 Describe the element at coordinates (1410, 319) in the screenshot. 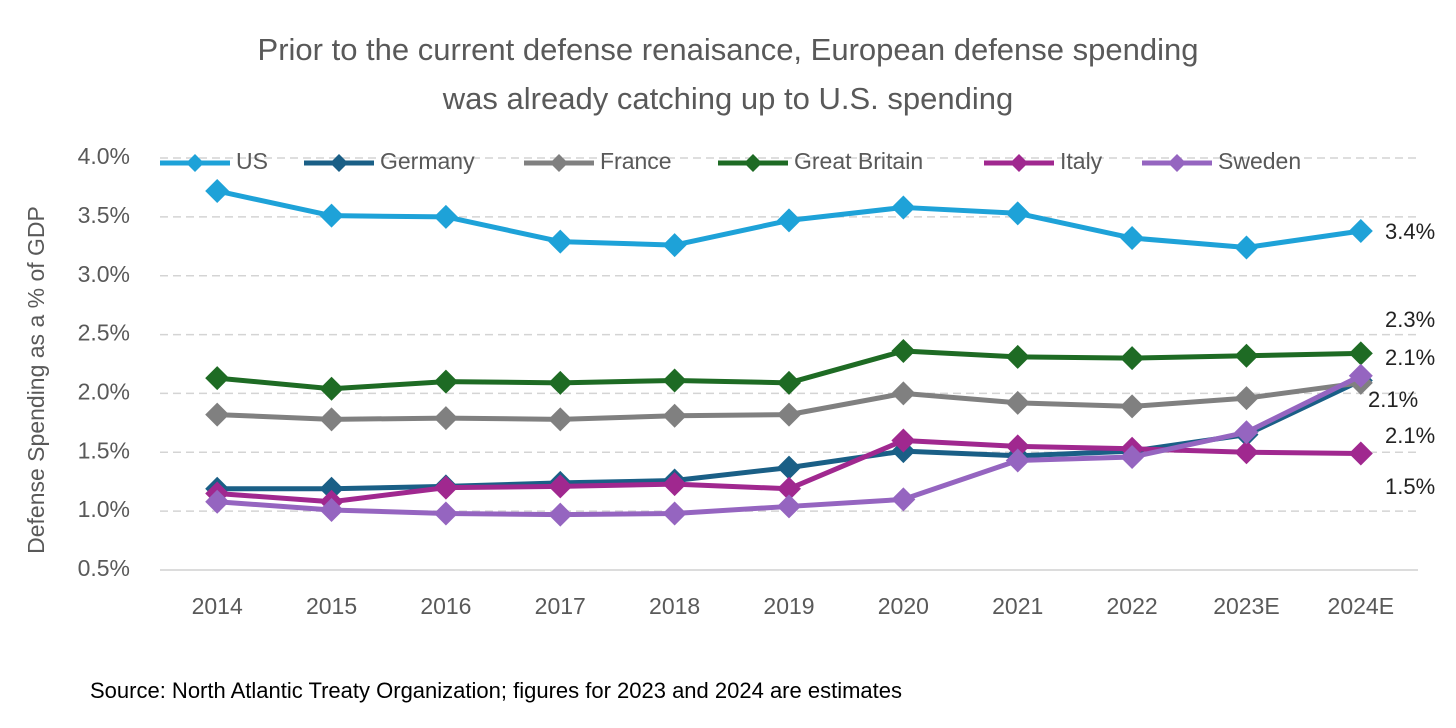

I see `data-label: 2.3%` at that location.